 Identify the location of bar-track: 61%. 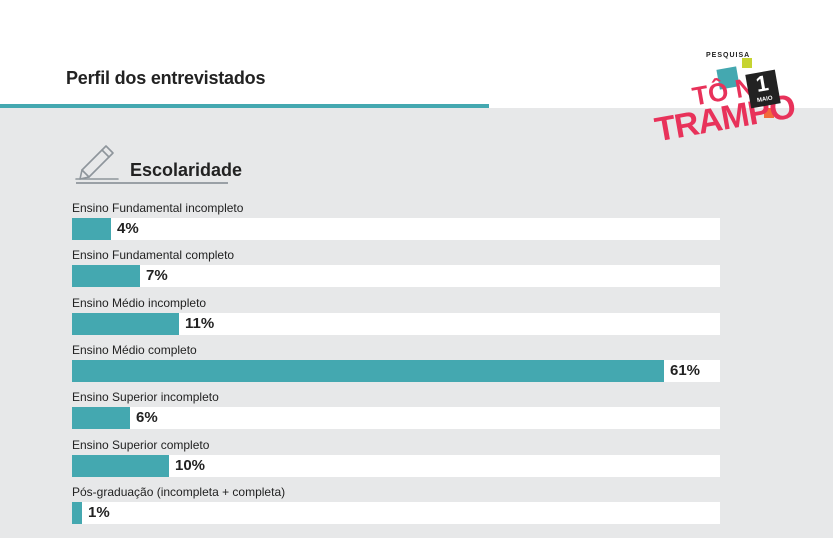
(396, 371).